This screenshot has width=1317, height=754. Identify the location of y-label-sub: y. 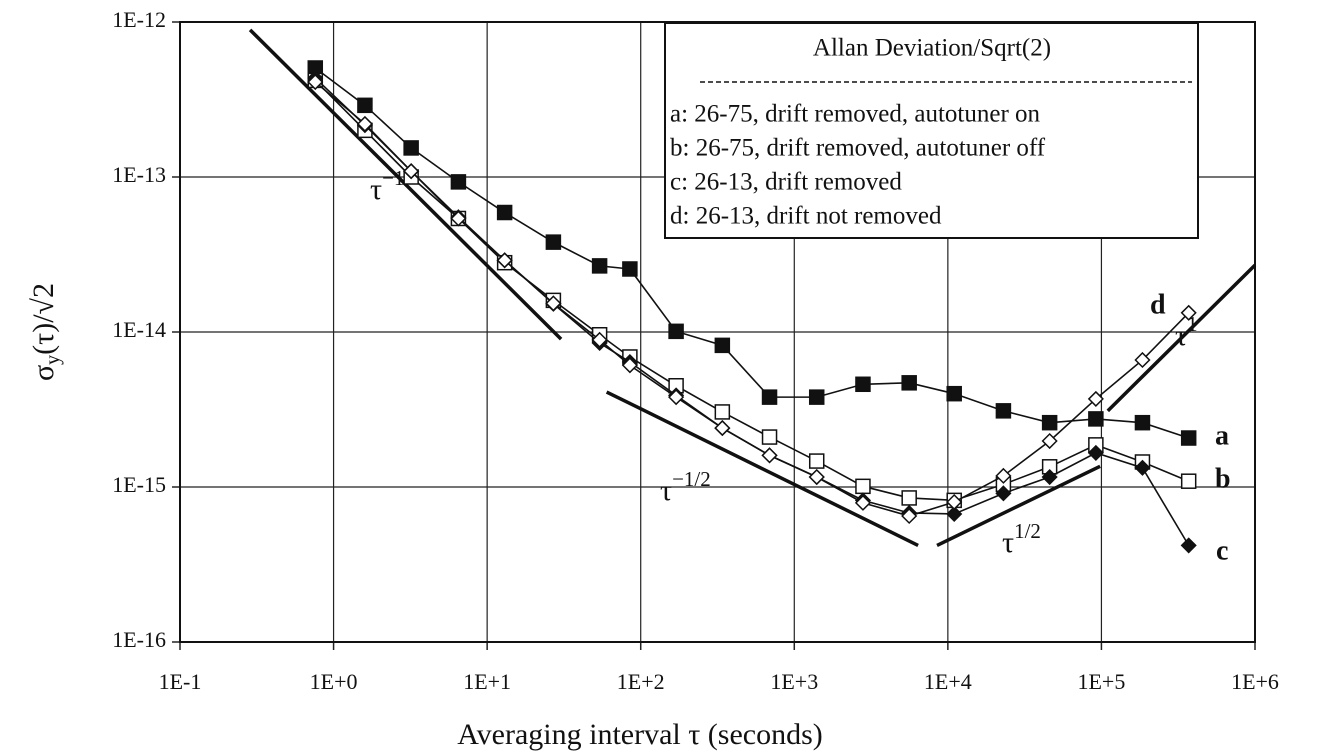
(53, 360).